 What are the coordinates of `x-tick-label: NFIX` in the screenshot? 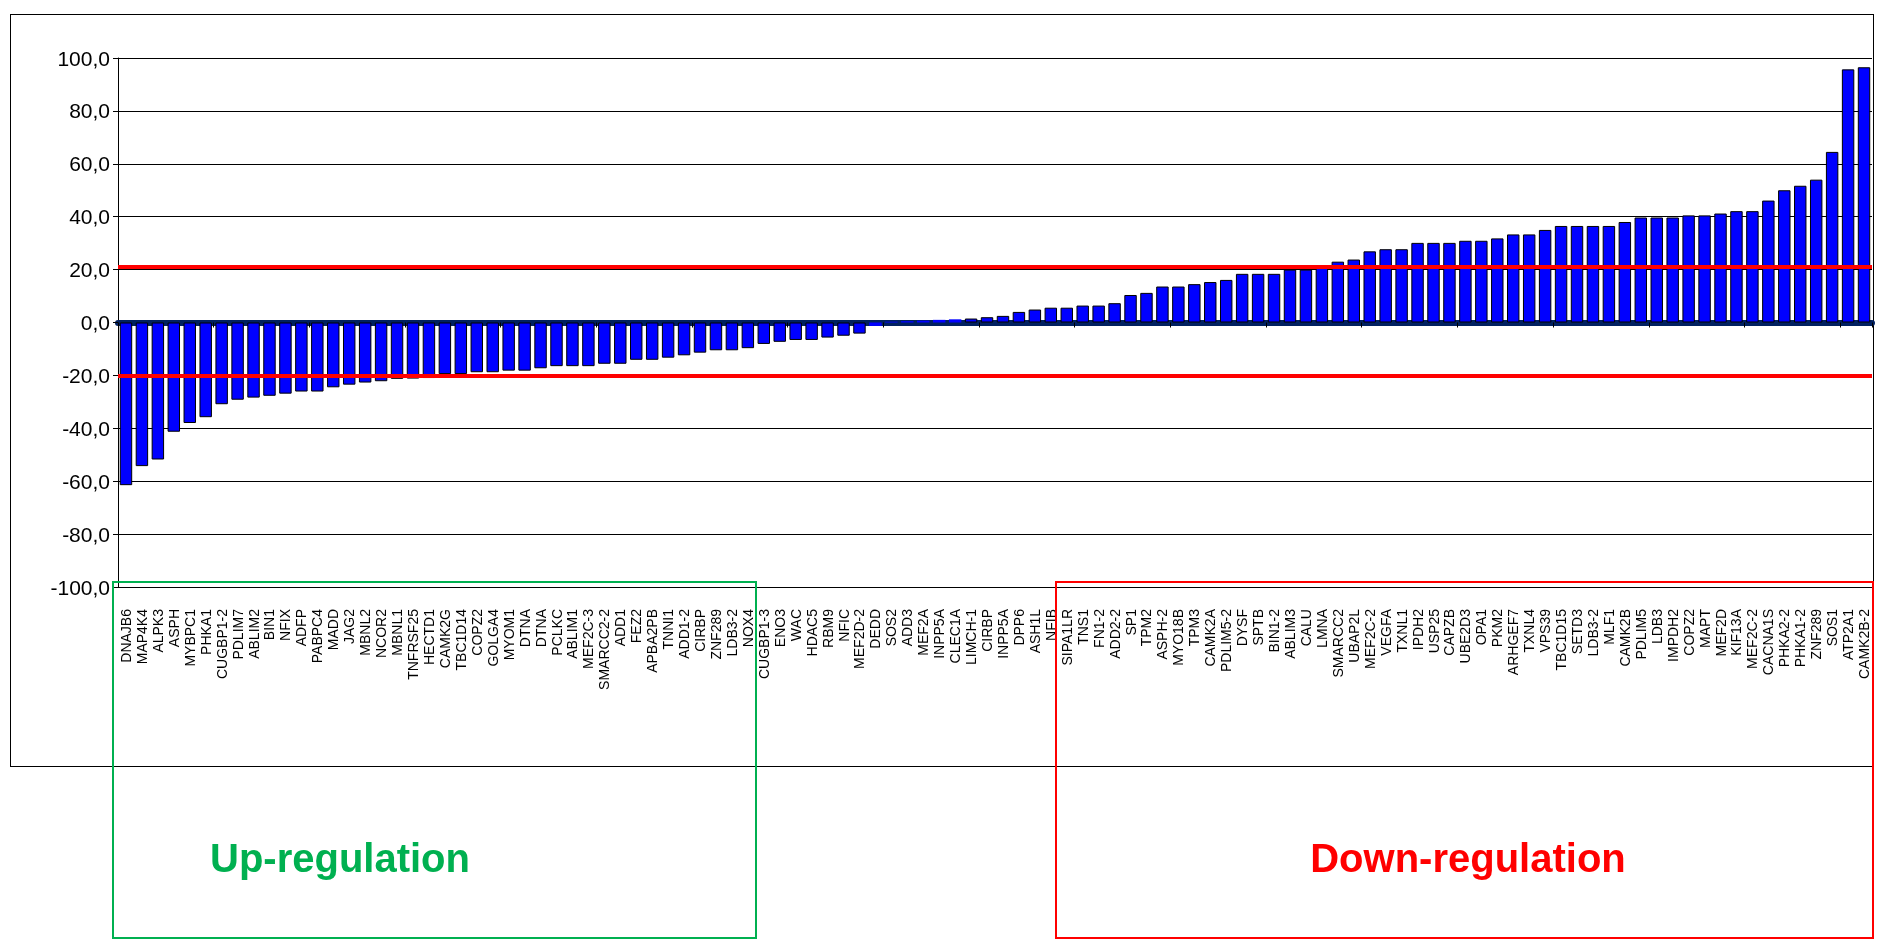 It's located at (285, 624).